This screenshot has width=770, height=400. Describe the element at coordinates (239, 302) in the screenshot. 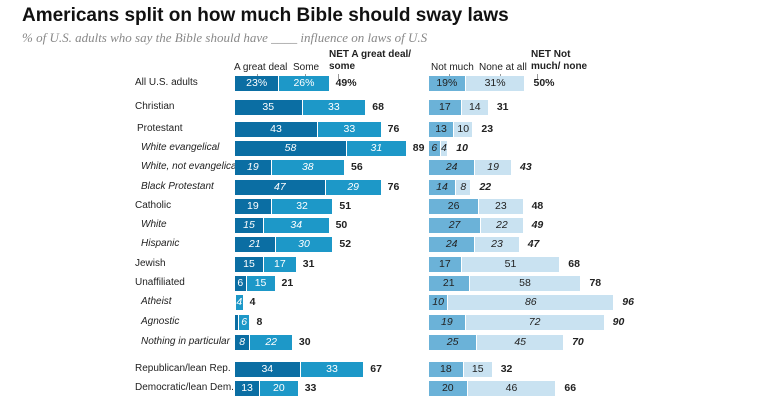

I see `bar-some: 4` at that location.